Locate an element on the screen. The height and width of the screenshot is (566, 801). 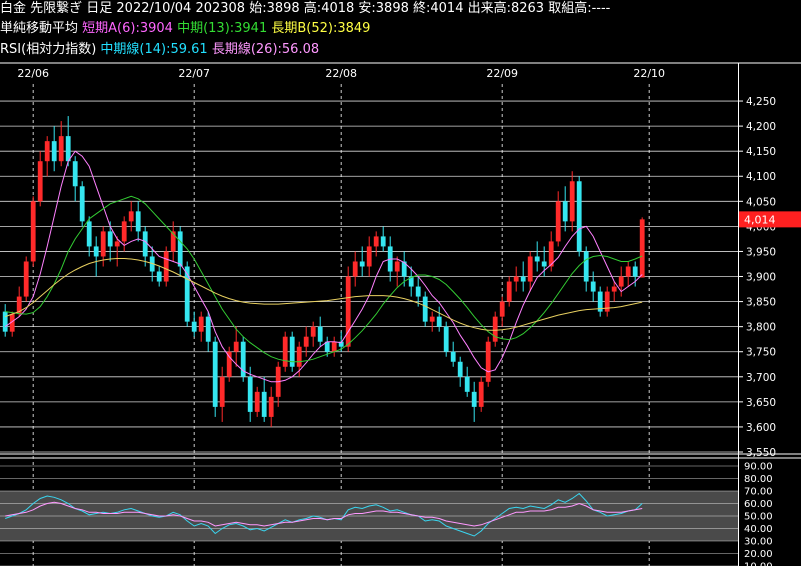
ma-long-line is located at coordinates (324, 294).